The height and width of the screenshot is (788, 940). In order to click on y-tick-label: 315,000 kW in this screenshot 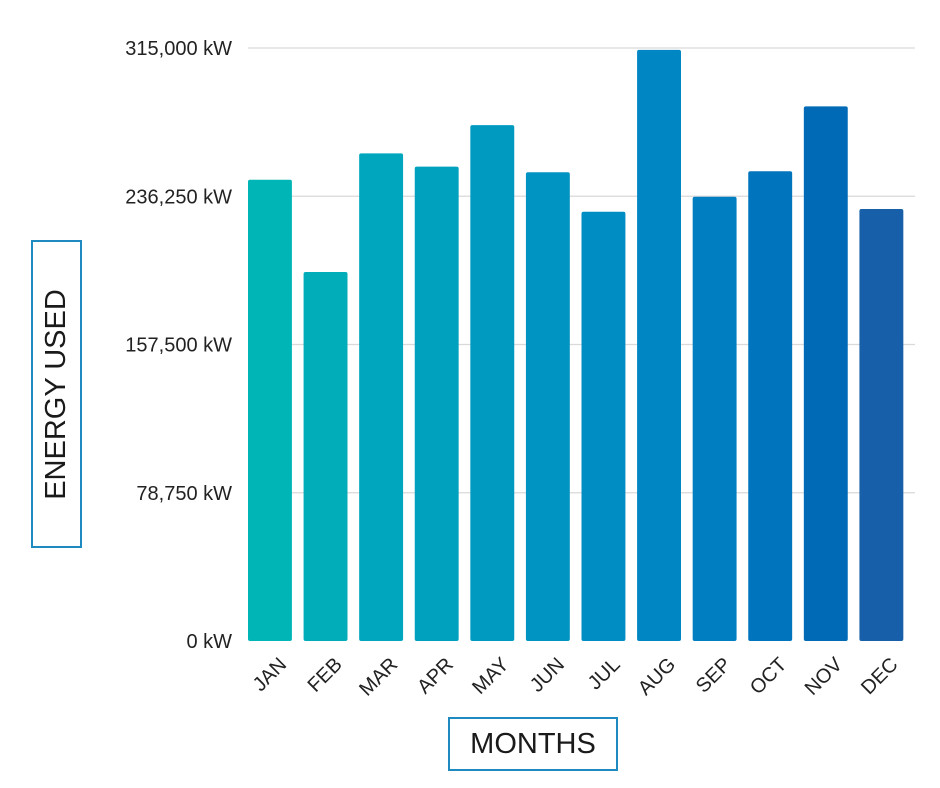, I will do `click(178, 49)`.